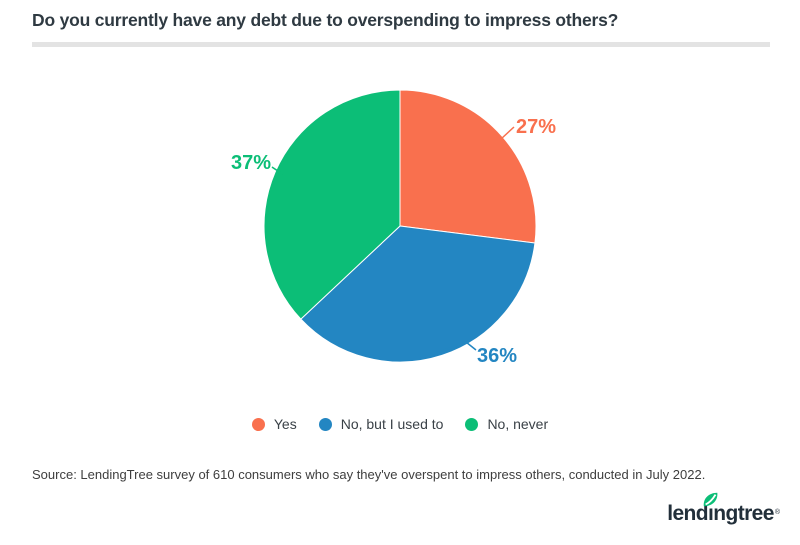  I want to click on chart-legend: Yes No, but I used to No, never, so click(400, 424).